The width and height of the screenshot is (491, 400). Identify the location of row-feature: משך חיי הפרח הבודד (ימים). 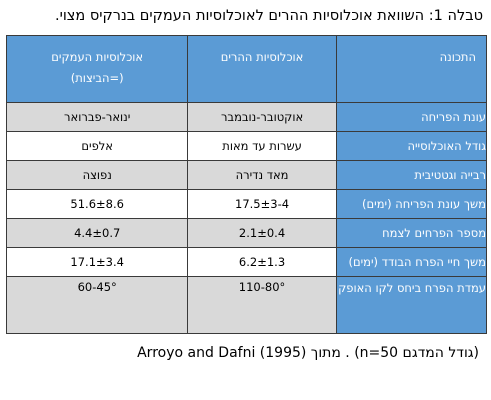
(411, 262).